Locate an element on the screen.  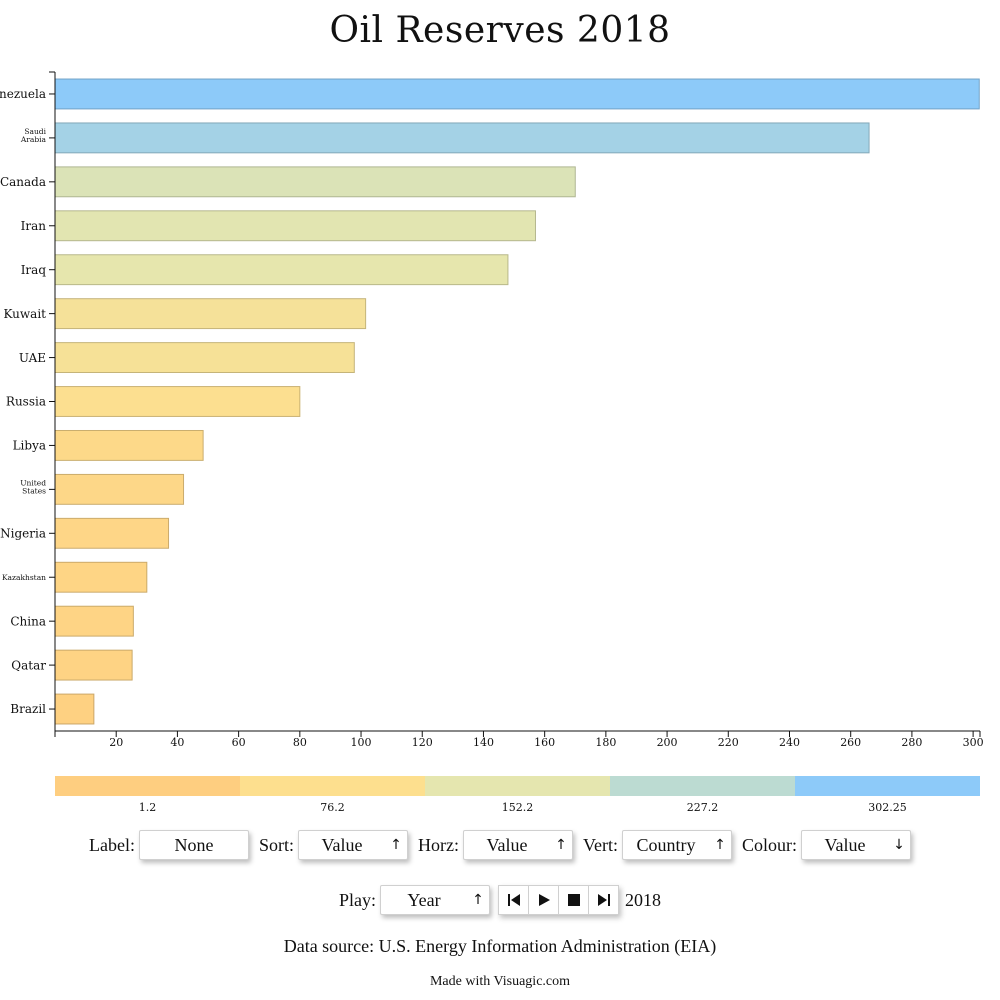
stop-button is located at coordinates (573, 900).